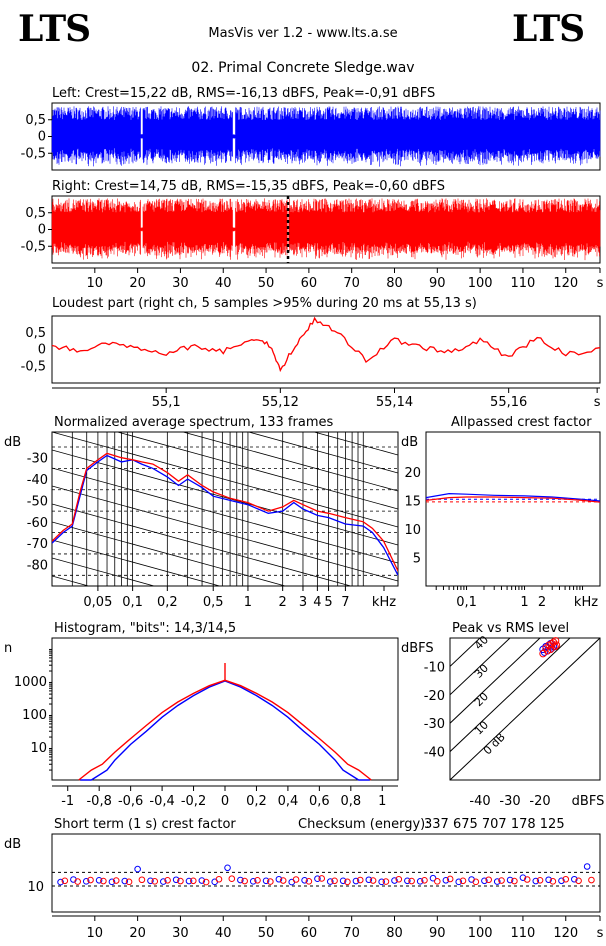  I want to click on waveform-left-ytick-label: -0,5, so click(33, 153).